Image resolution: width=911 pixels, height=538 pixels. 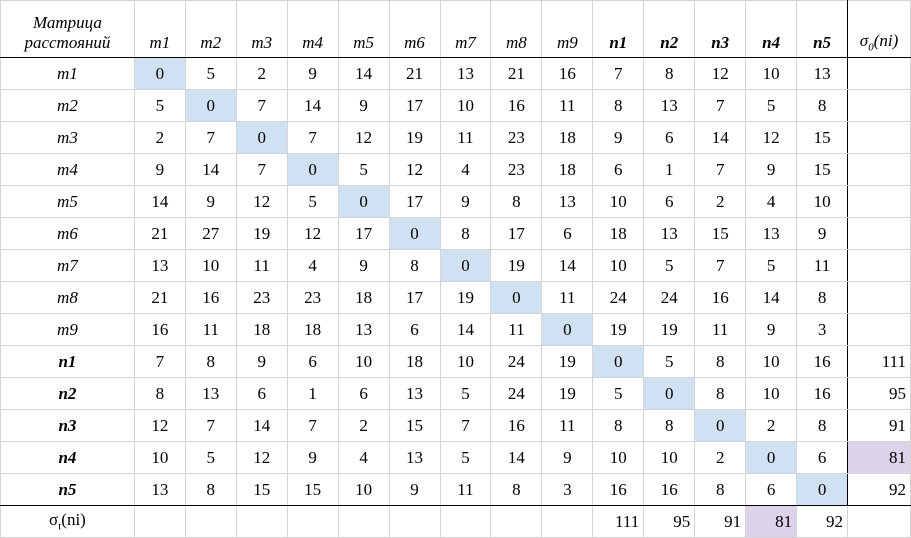 I want to click on matrix-row: m1 0 5 2 9 14 21 13 21 16 7 8 12 10 13, so click(x=455, y=73).